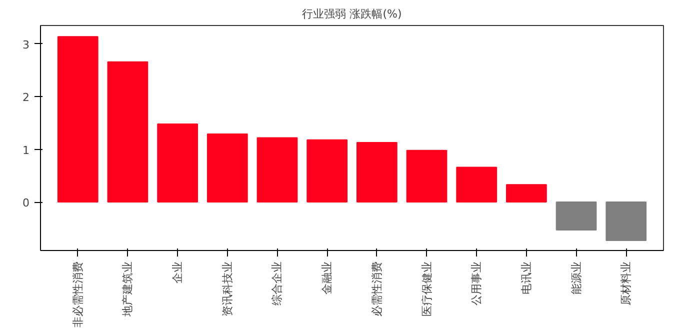 Image resolution: width=683 pixels, height=330 pixels. I want to click on y-tick-label: 0, so click(26, 203).